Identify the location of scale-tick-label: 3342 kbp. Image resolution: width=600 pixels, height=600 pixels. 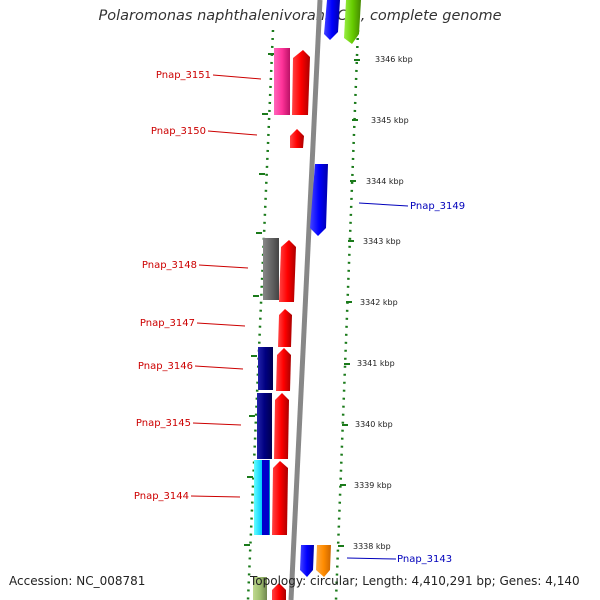
(379, 302).